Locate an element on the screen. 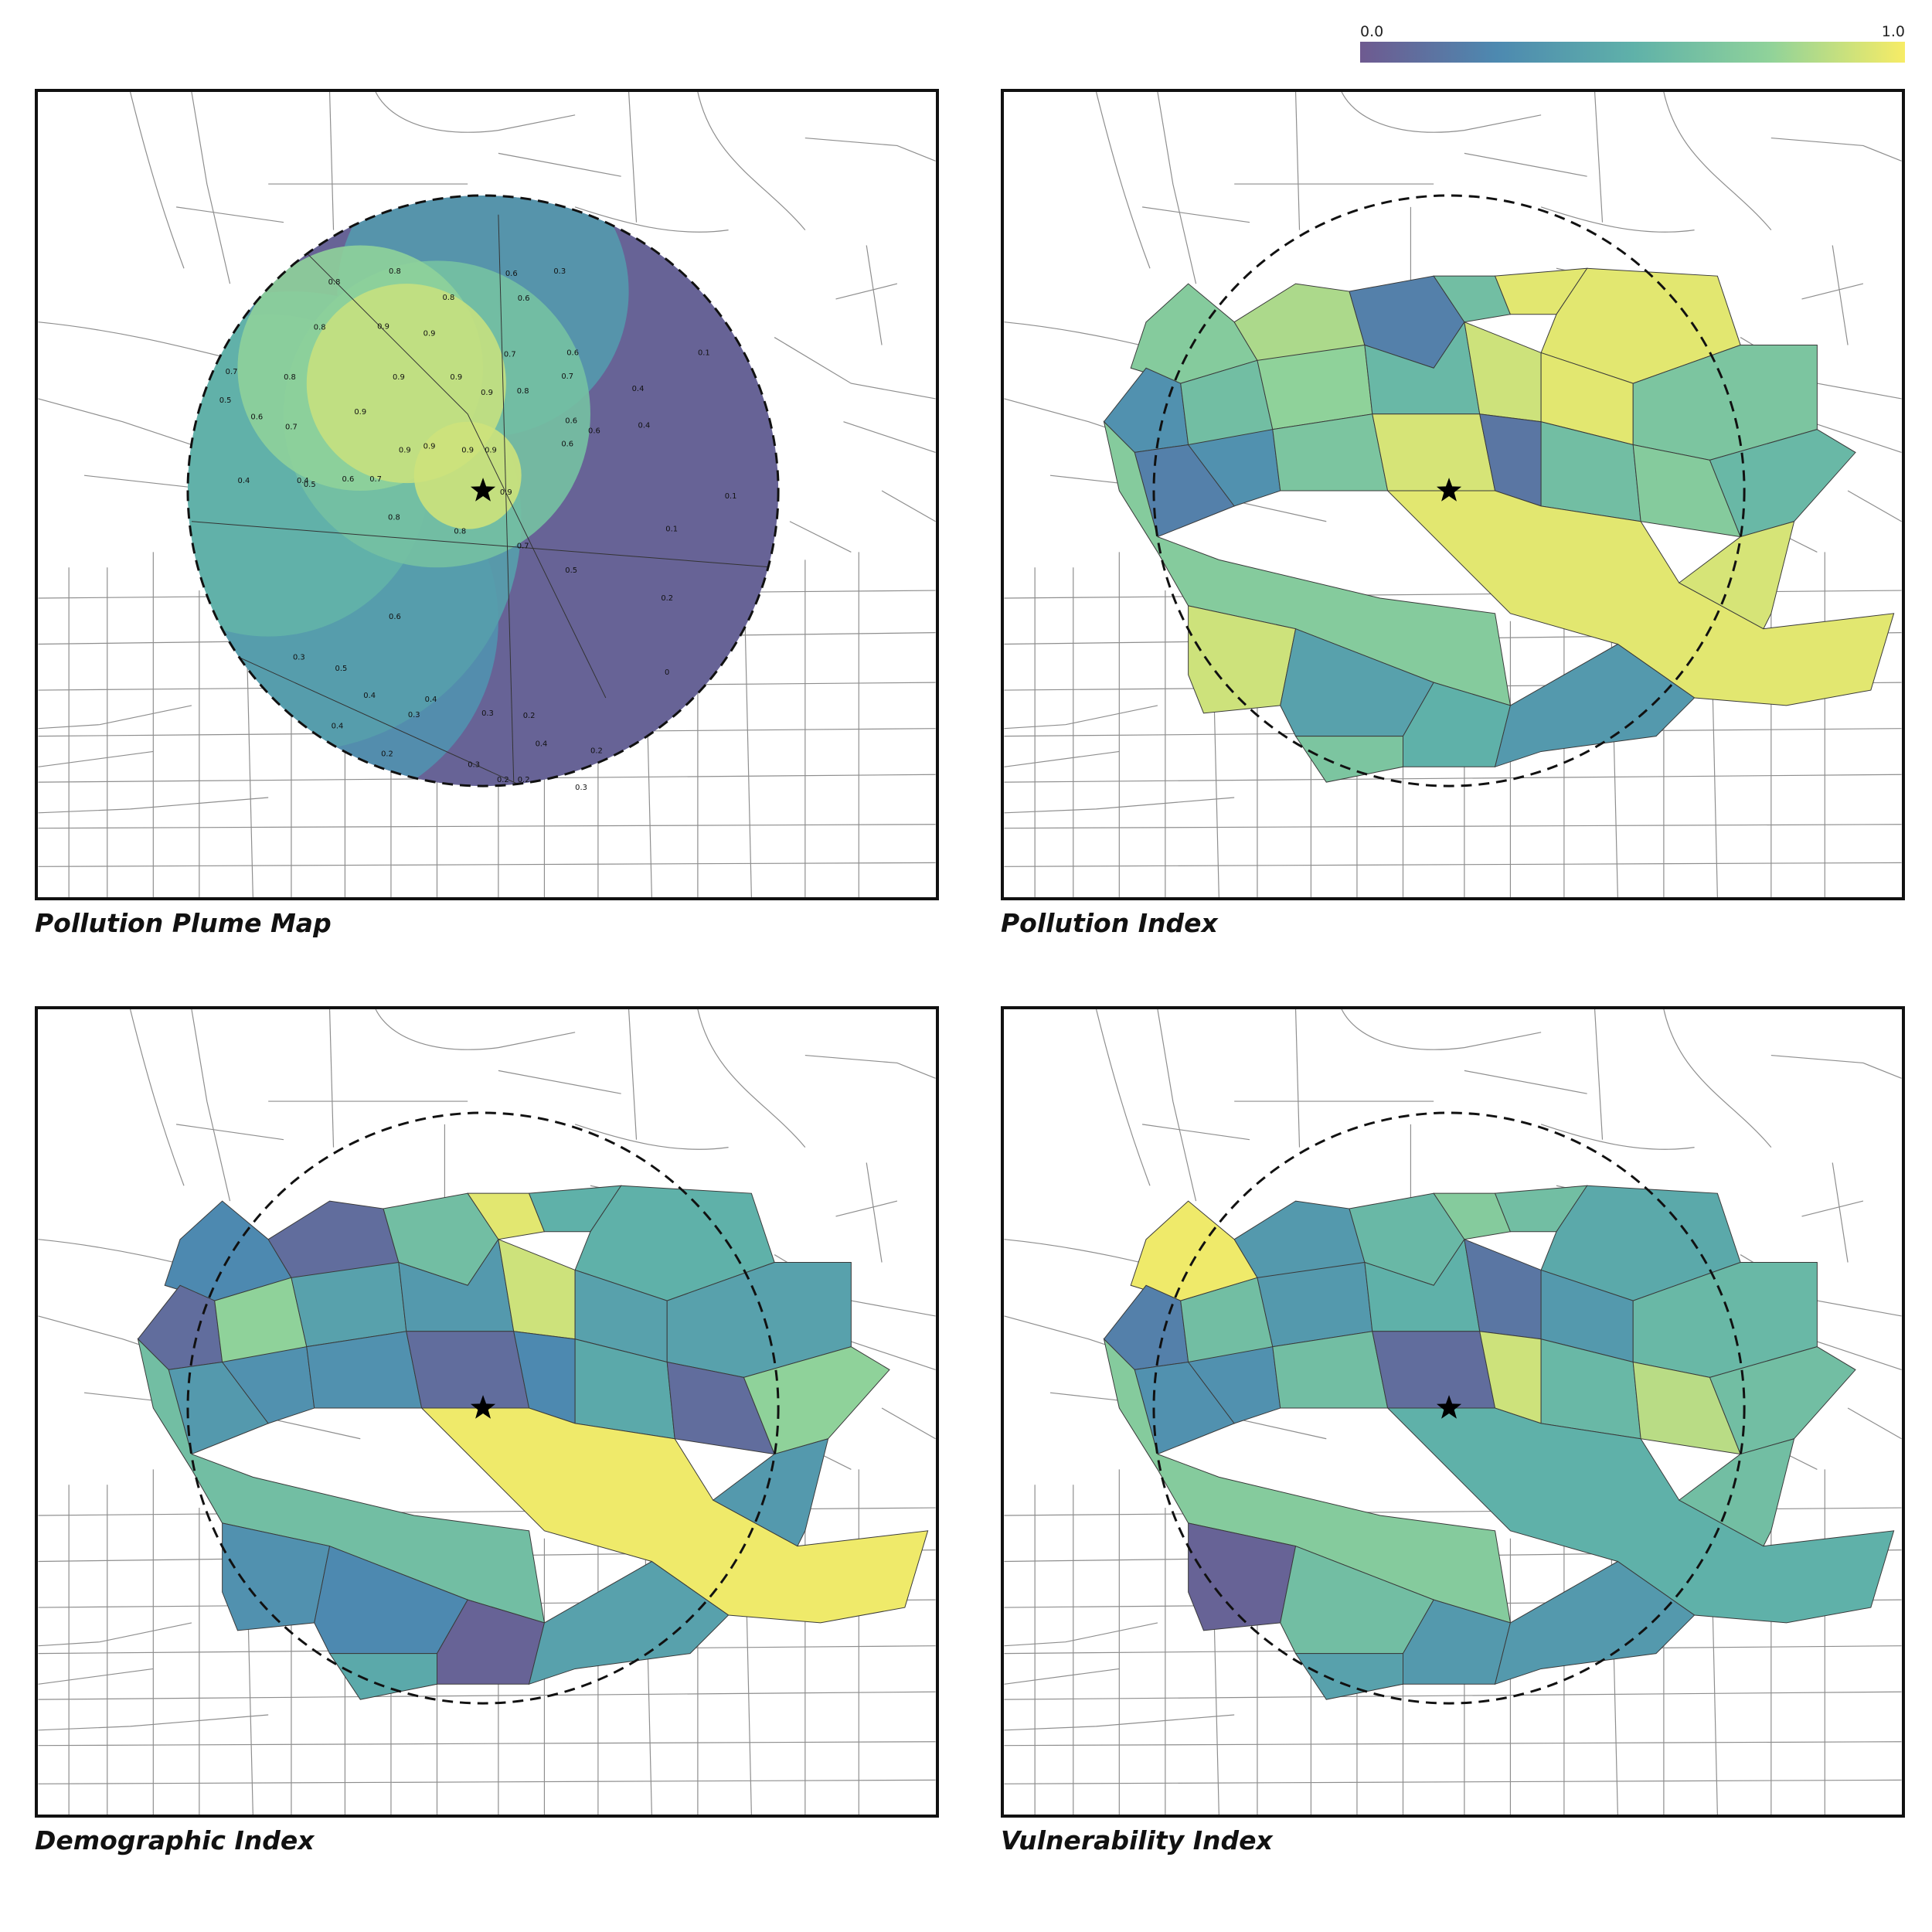 The width and height of the screenshot is (1932, 1932). caption-vulnerability-index: Vulnerability Index is located at coordinates (1137, 1840).